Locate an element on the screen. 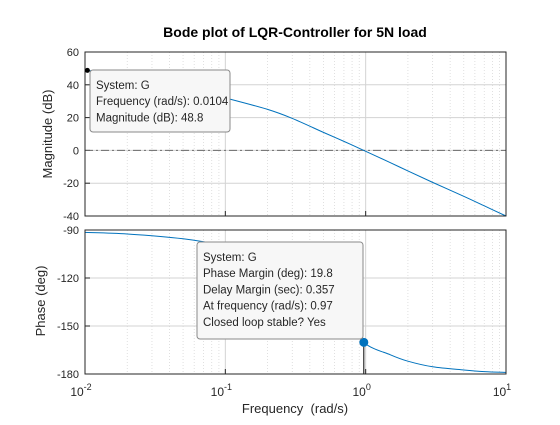 Image resolution: width=560 pixels, height=425 pixels. magnitude-ytick-label: -40 is located at coordinates (71, 217).